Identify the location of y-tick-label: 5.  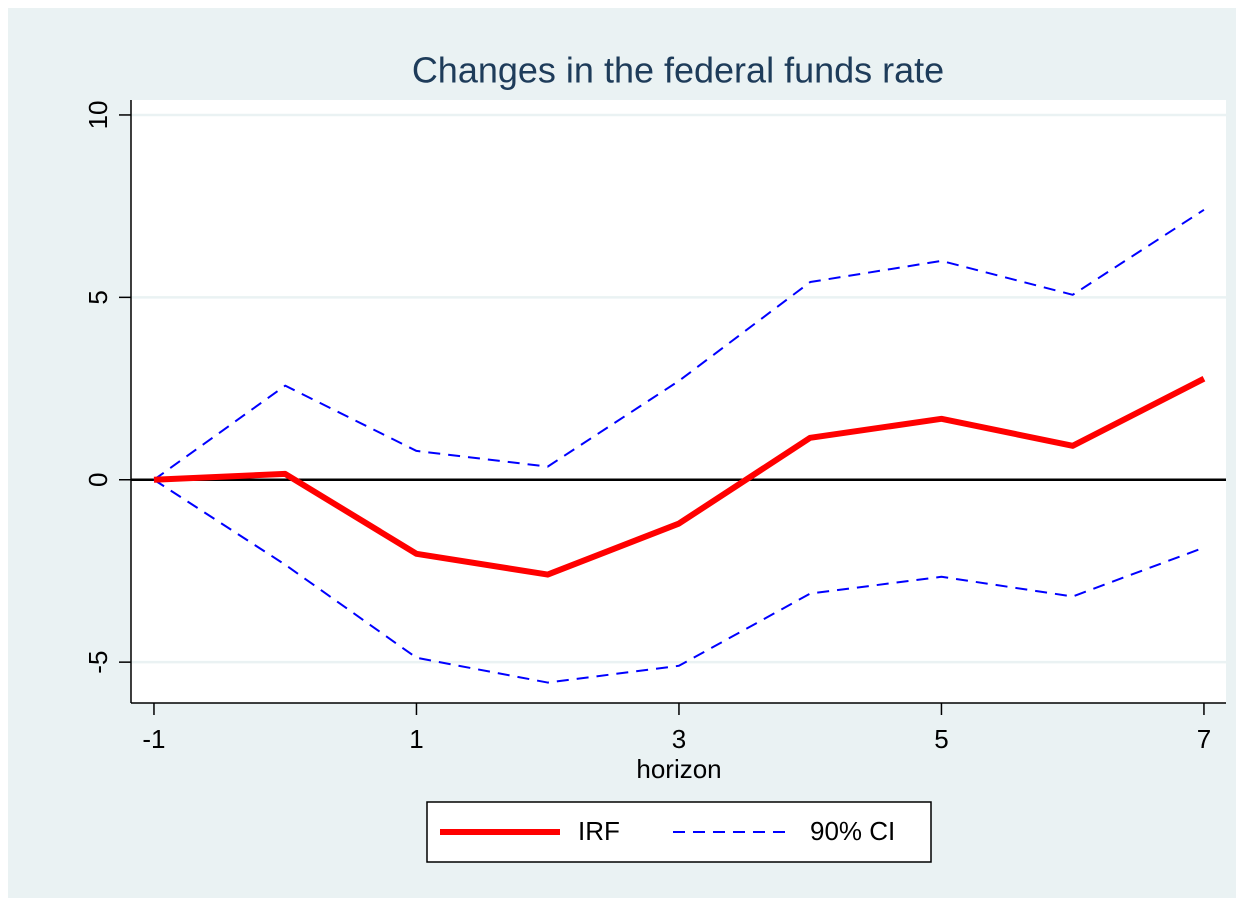
(98, 297).